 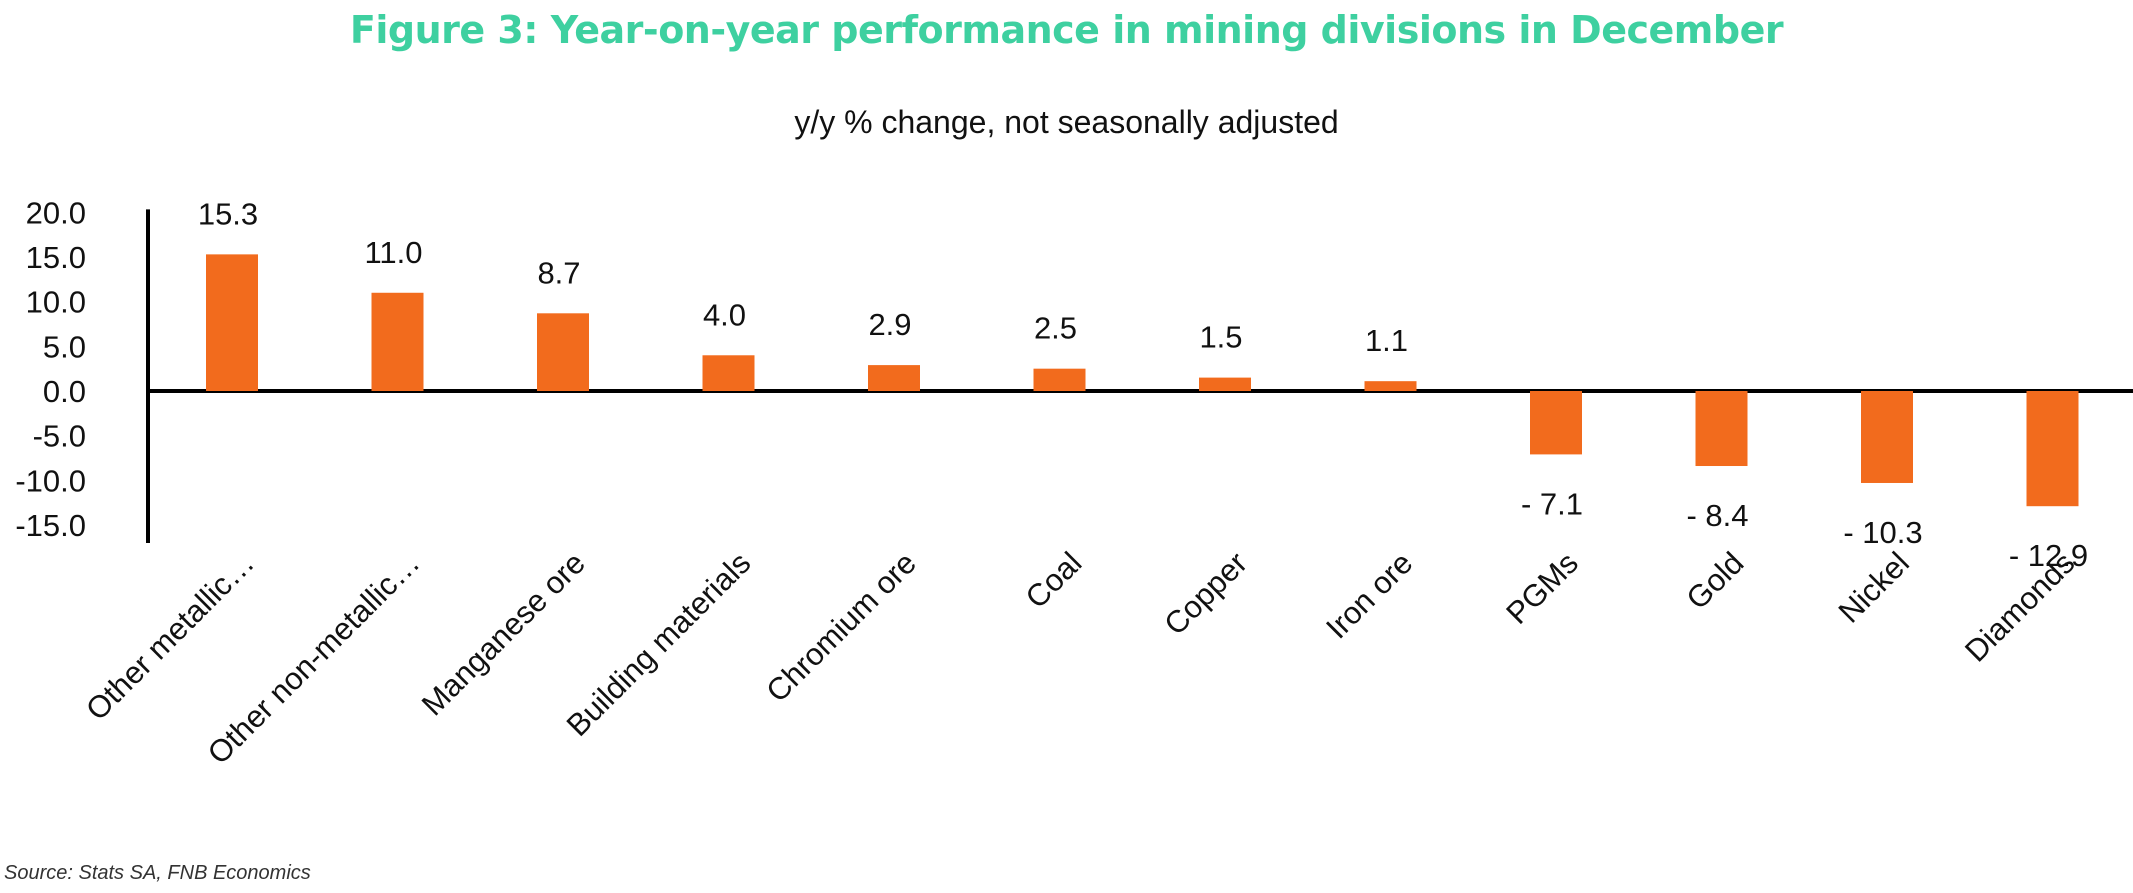 I want to click on y-tick-label: -15.0, so click(x=50, y=525).